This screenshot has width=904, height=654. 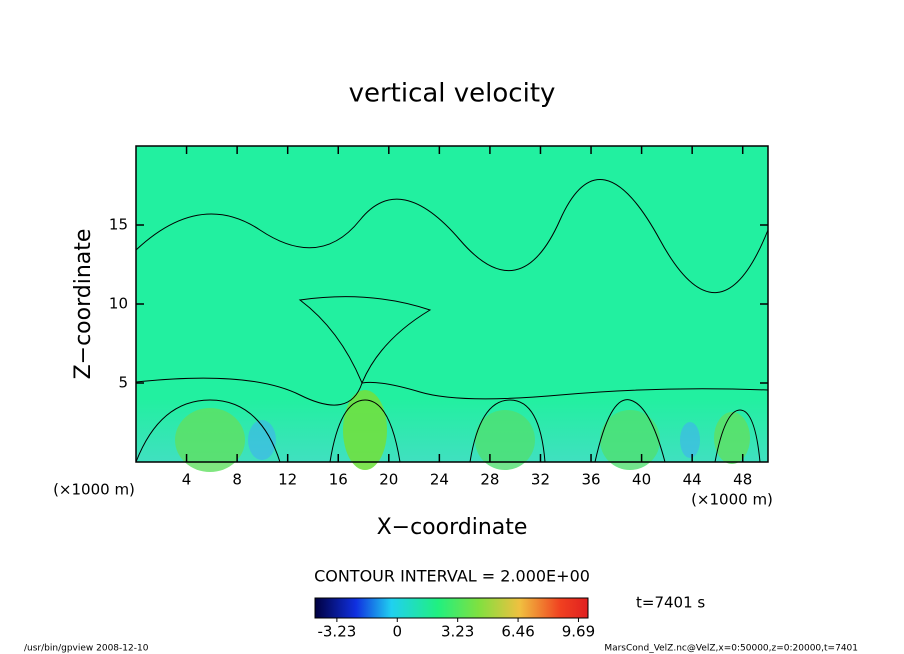 I want to click on x-tick-label: 28, so click(x=489, y=480).